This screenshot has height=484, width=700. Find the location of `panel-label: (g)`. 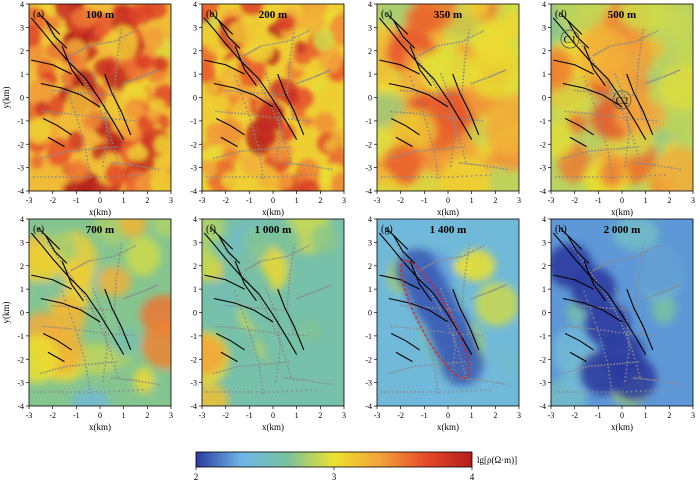

panel-label: (g) is located at coordinates (387, 229).